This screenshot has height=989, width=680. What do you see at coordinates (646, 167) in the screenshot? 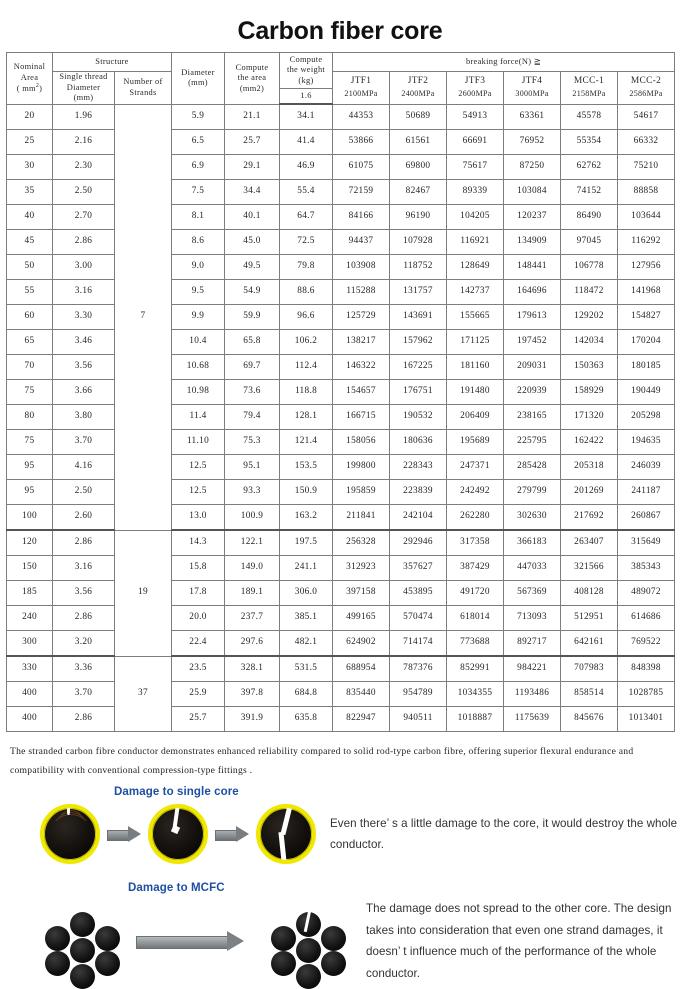
I see `cell-breaking-force-5: 75210` at bounding box center [646, 167].